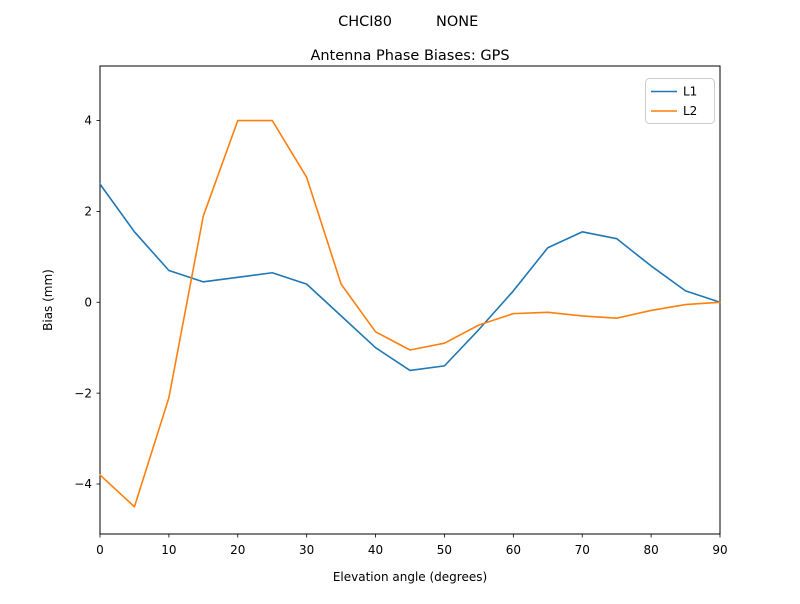  I want to click on x-tick-label: 80, so click(650, 550).